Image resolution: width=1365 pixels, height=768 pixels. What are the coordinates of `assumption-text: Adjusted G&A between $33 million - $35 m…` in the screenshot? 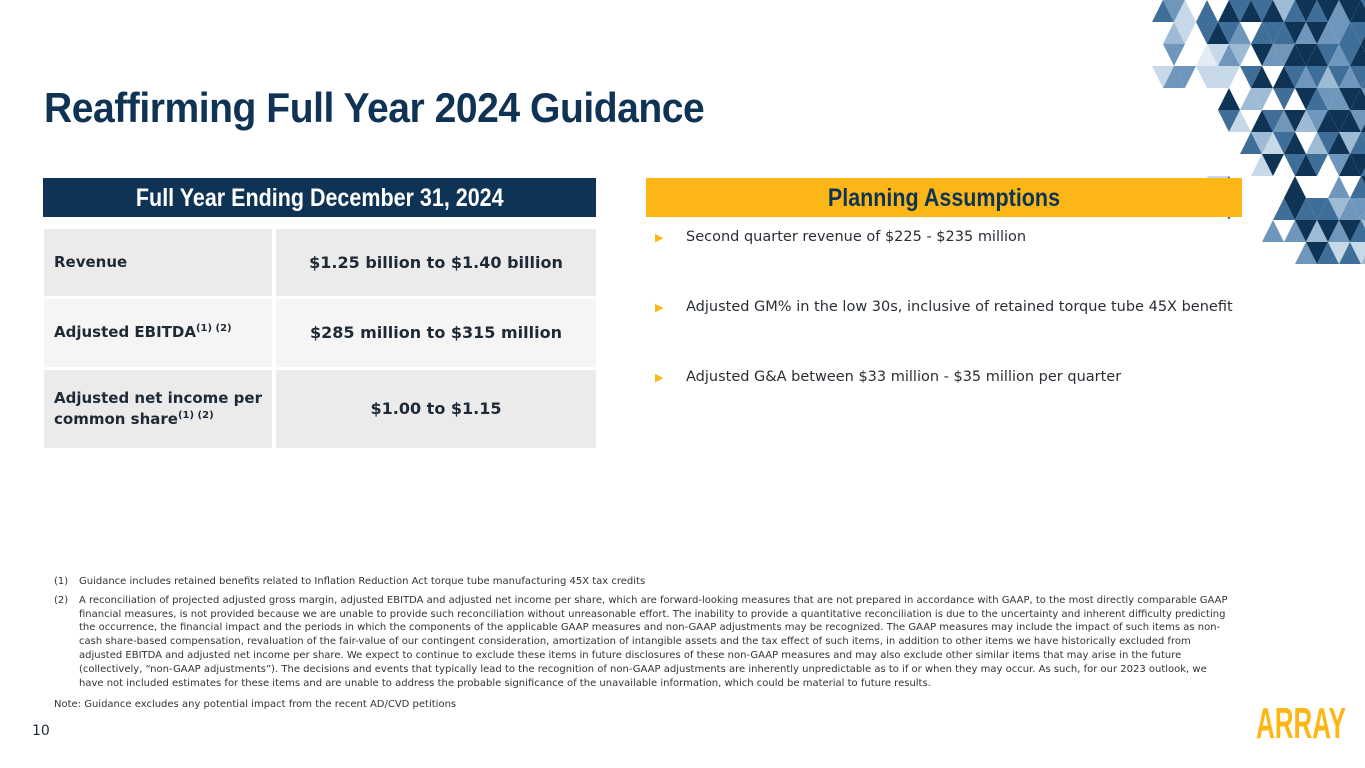 It's located at (904, 377).